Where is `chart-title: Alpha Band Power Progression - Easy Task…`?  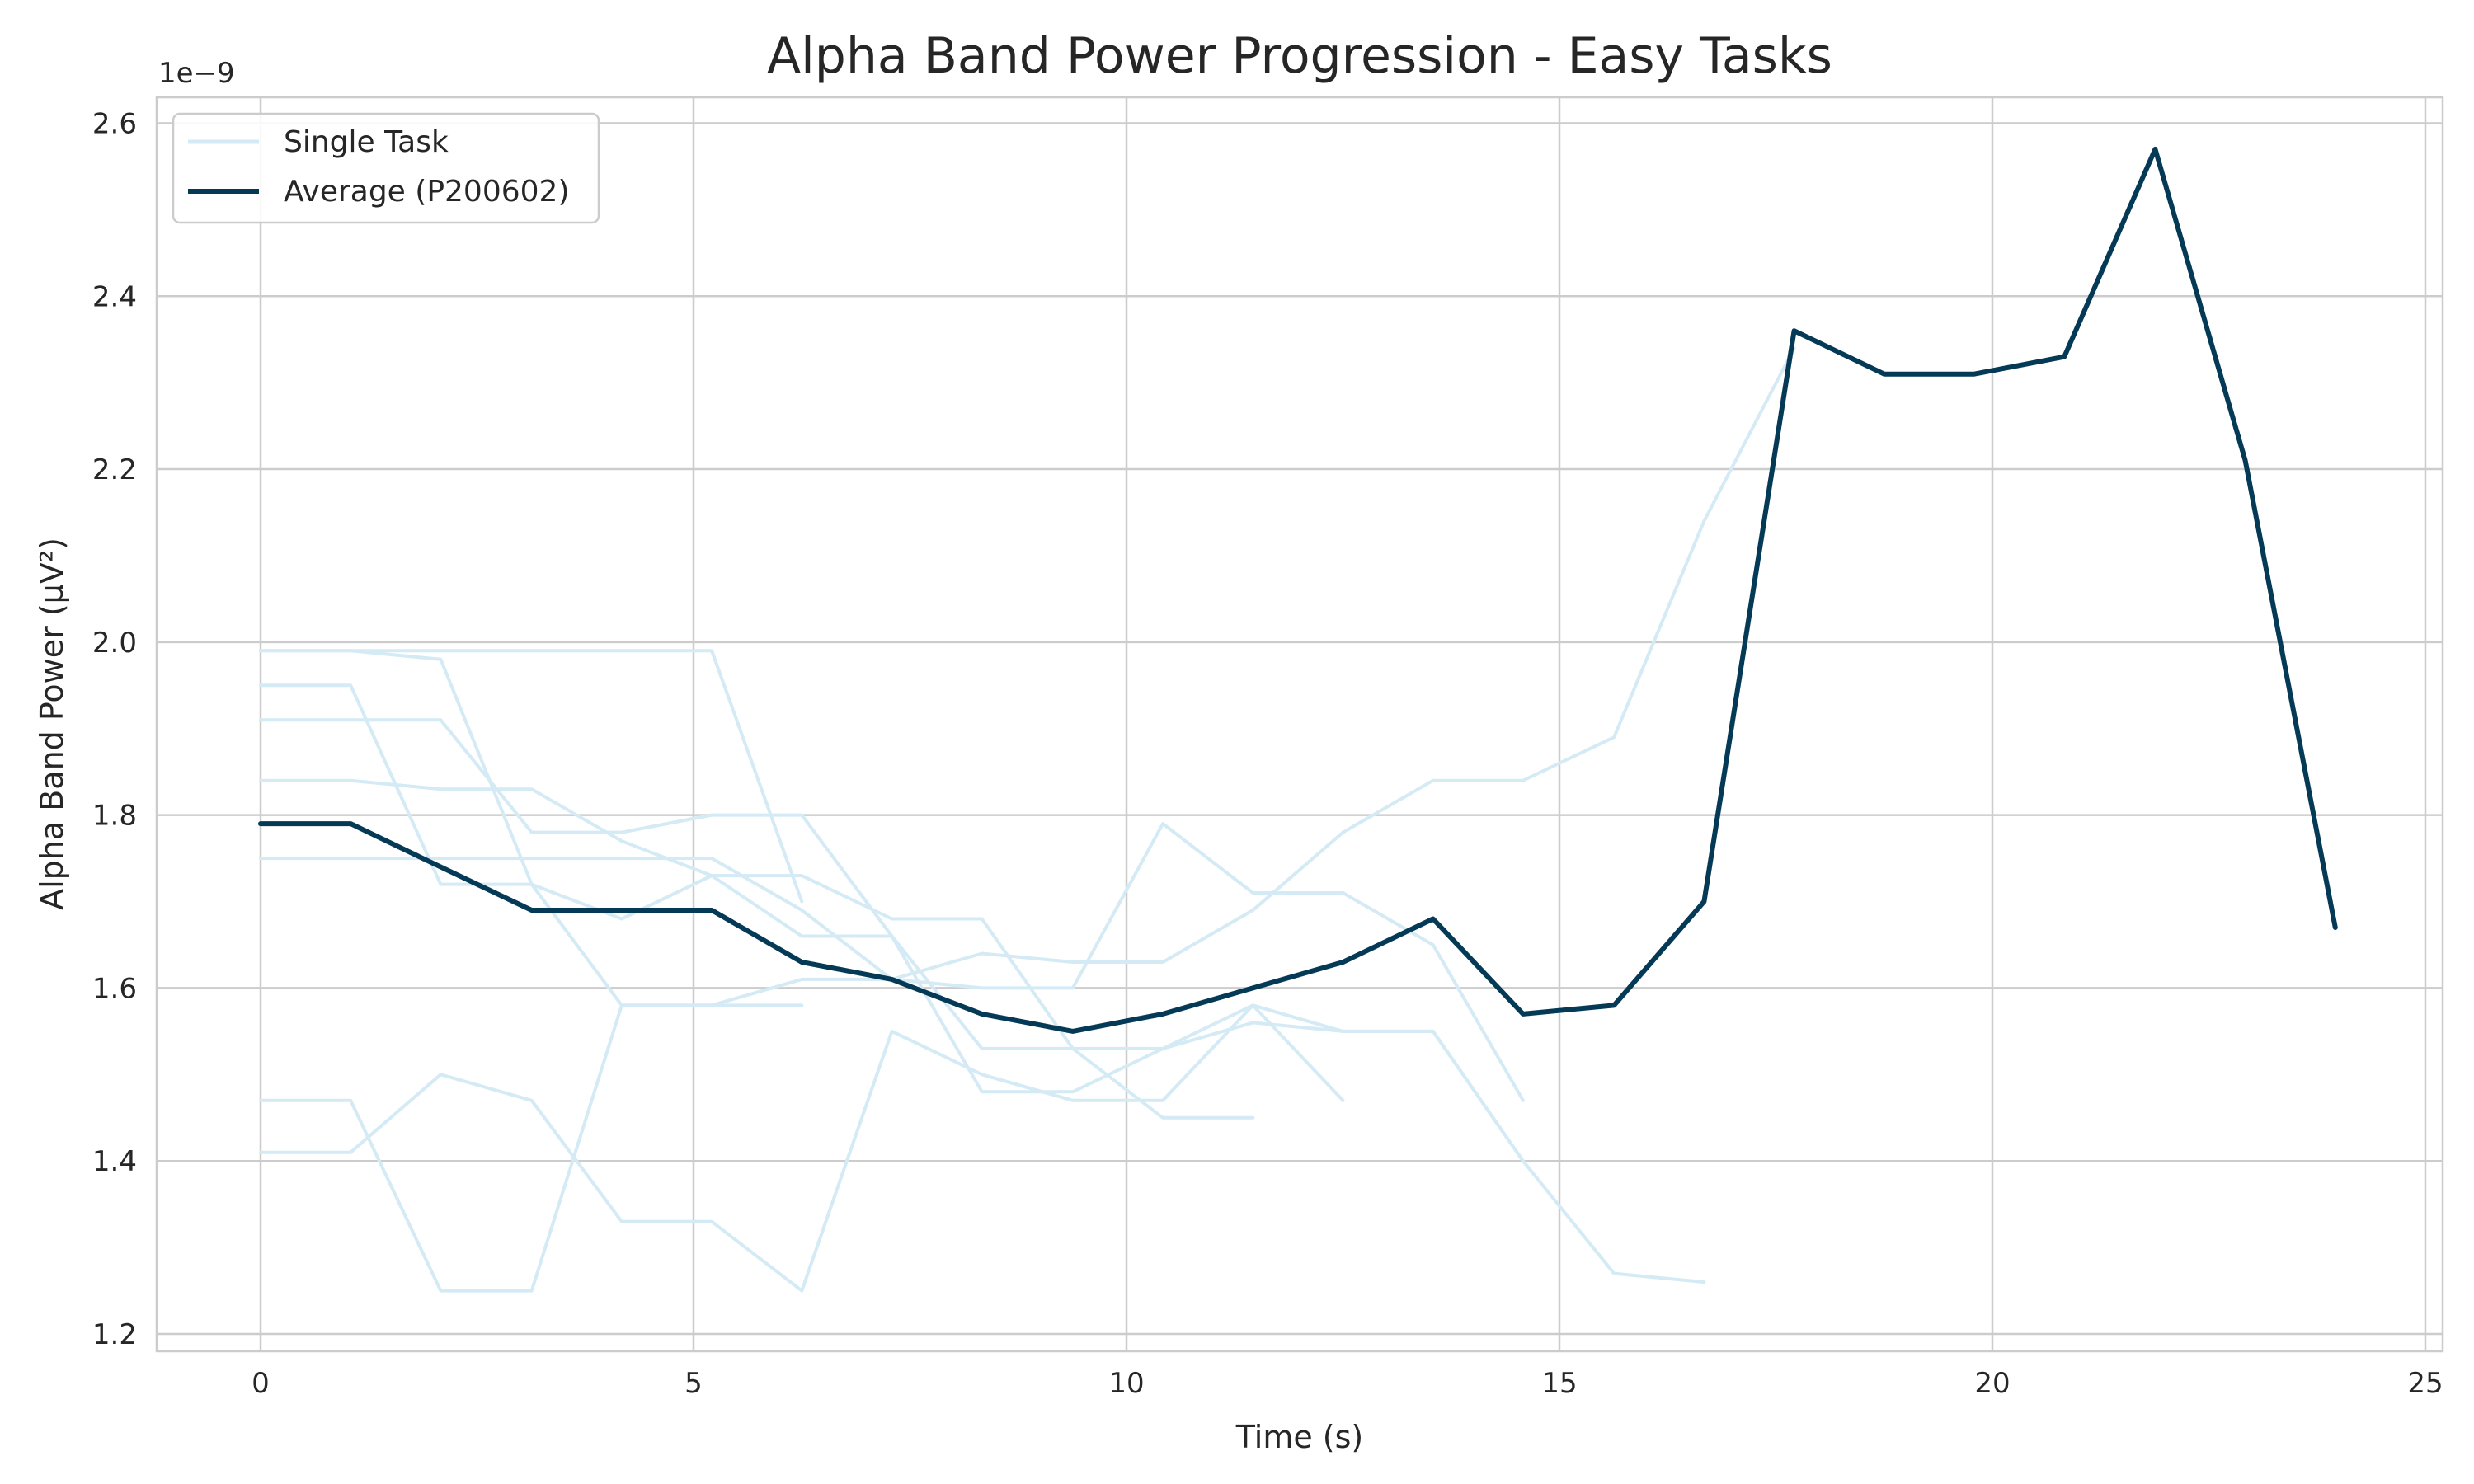
chart-title: Alpha Band Power Progression - Easy Task… is located at coordinates (1299, 56).